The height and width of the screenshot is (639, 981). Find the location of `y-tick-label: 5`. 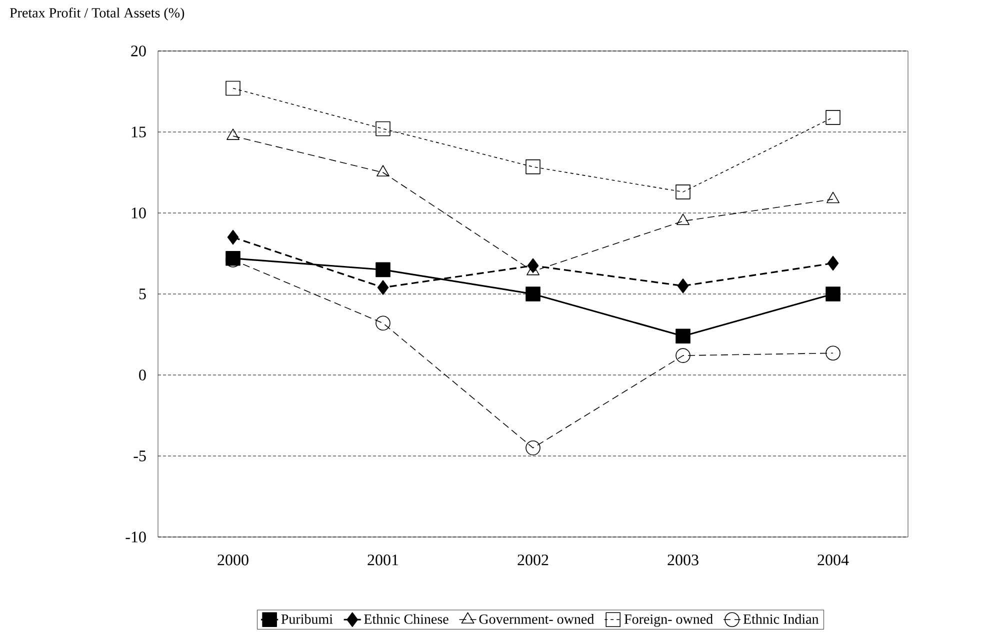

y-tick-label: 5 is located at coordinates (142, 294).